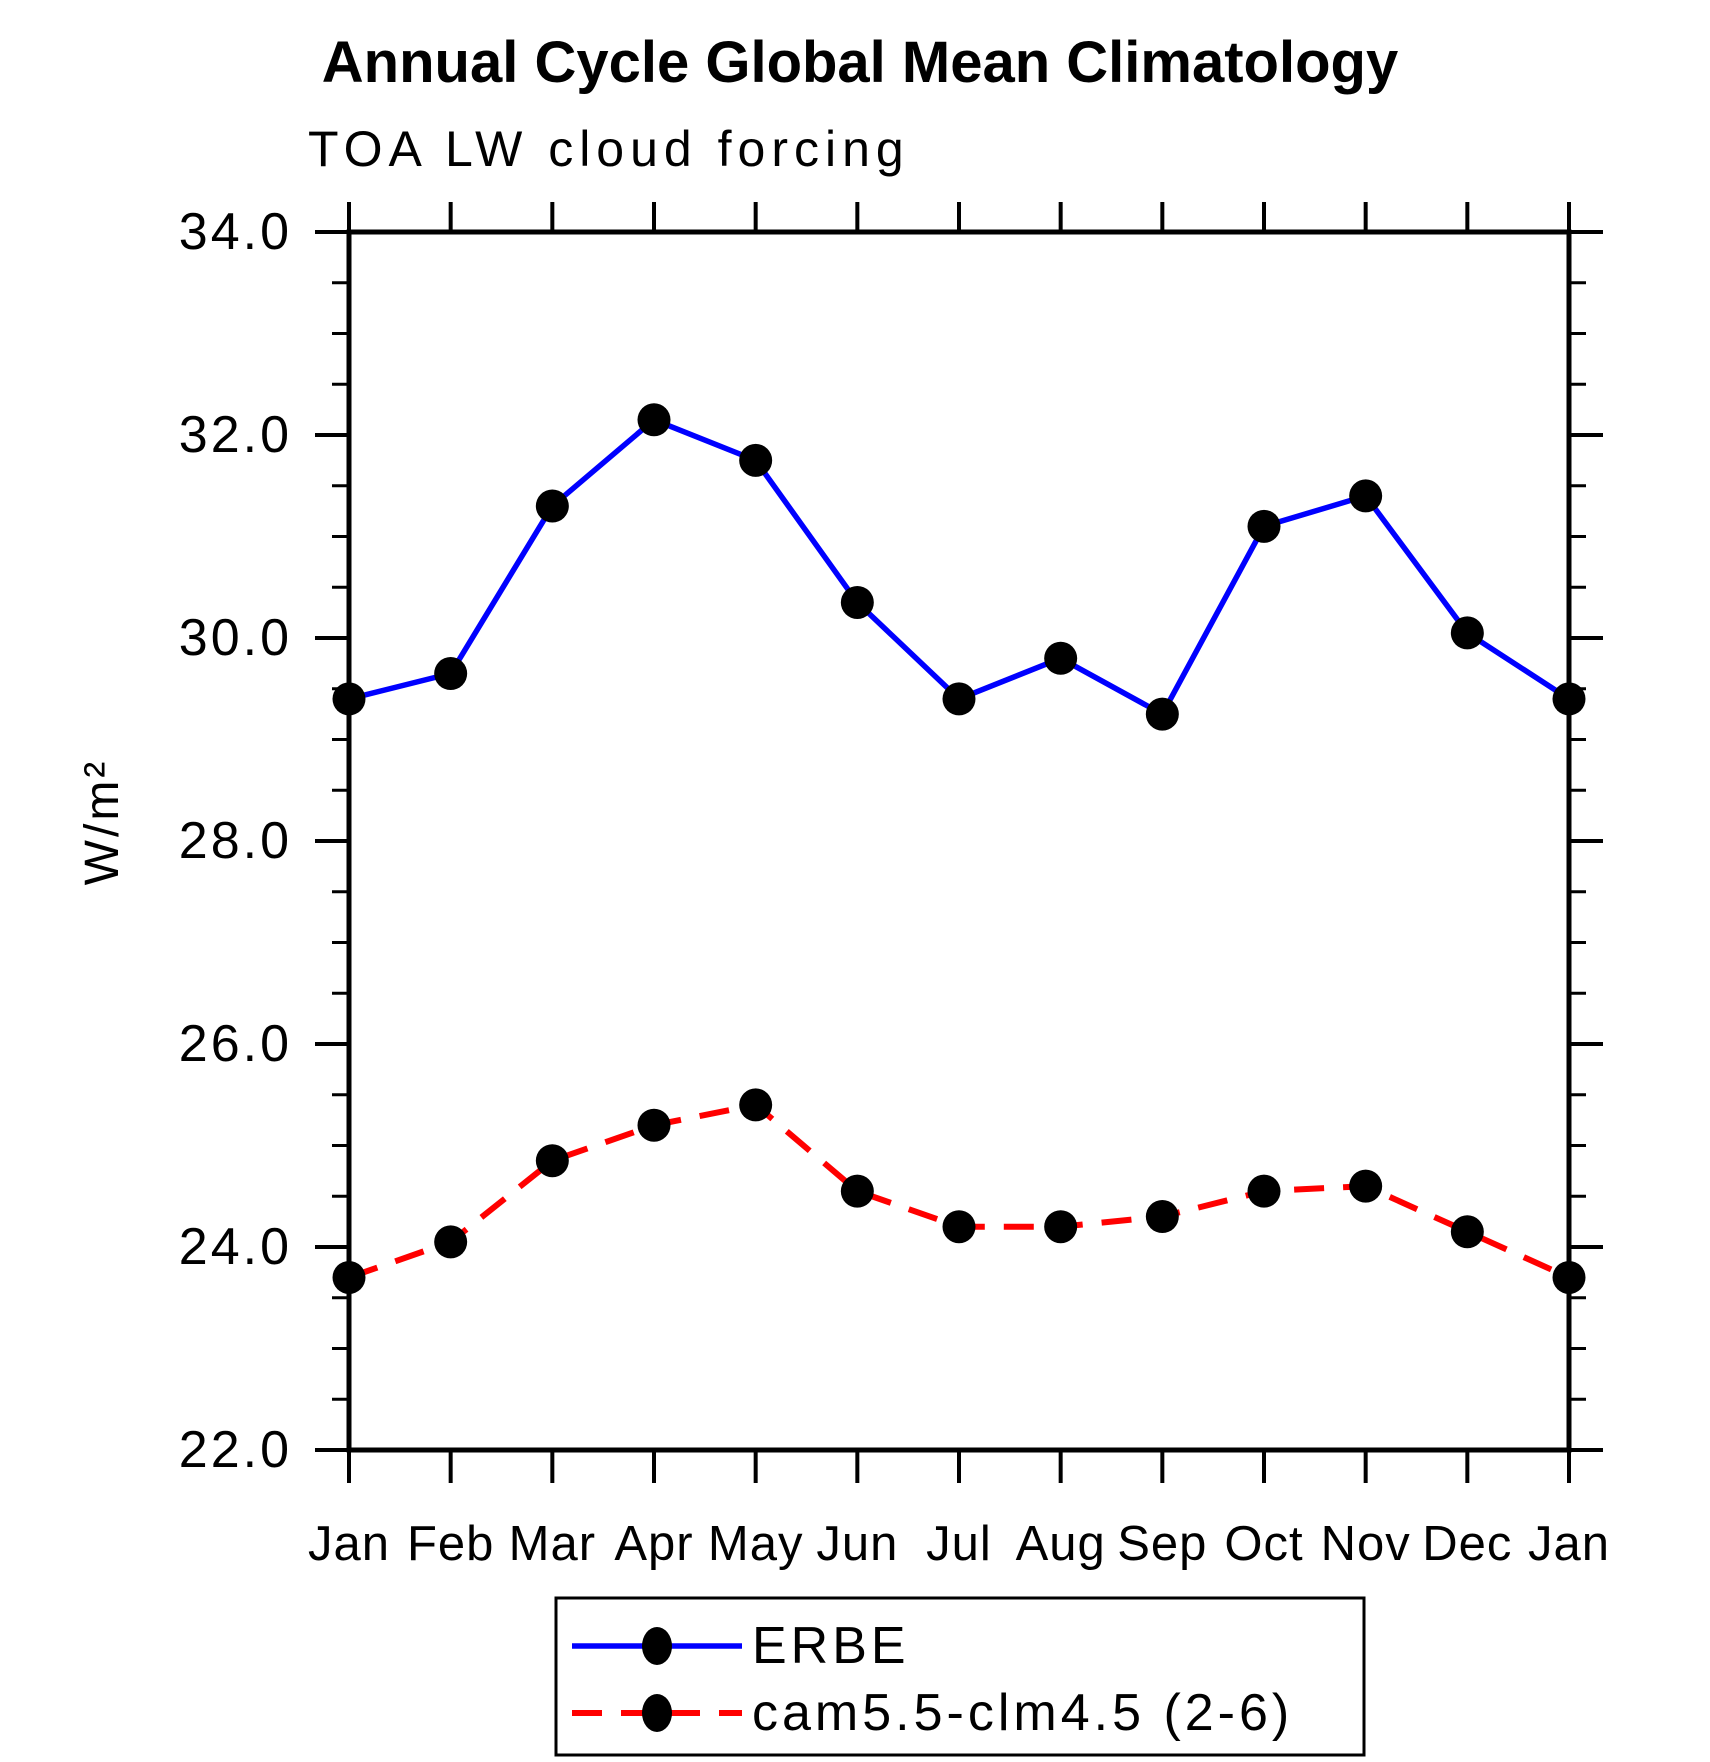 The height and width of the screenshot is (1762, 1710). Describe the element at coordinates (860, 62) in the screenshot. I see `chart-title: Annual Cycle Global Mean Climatology` at that location.